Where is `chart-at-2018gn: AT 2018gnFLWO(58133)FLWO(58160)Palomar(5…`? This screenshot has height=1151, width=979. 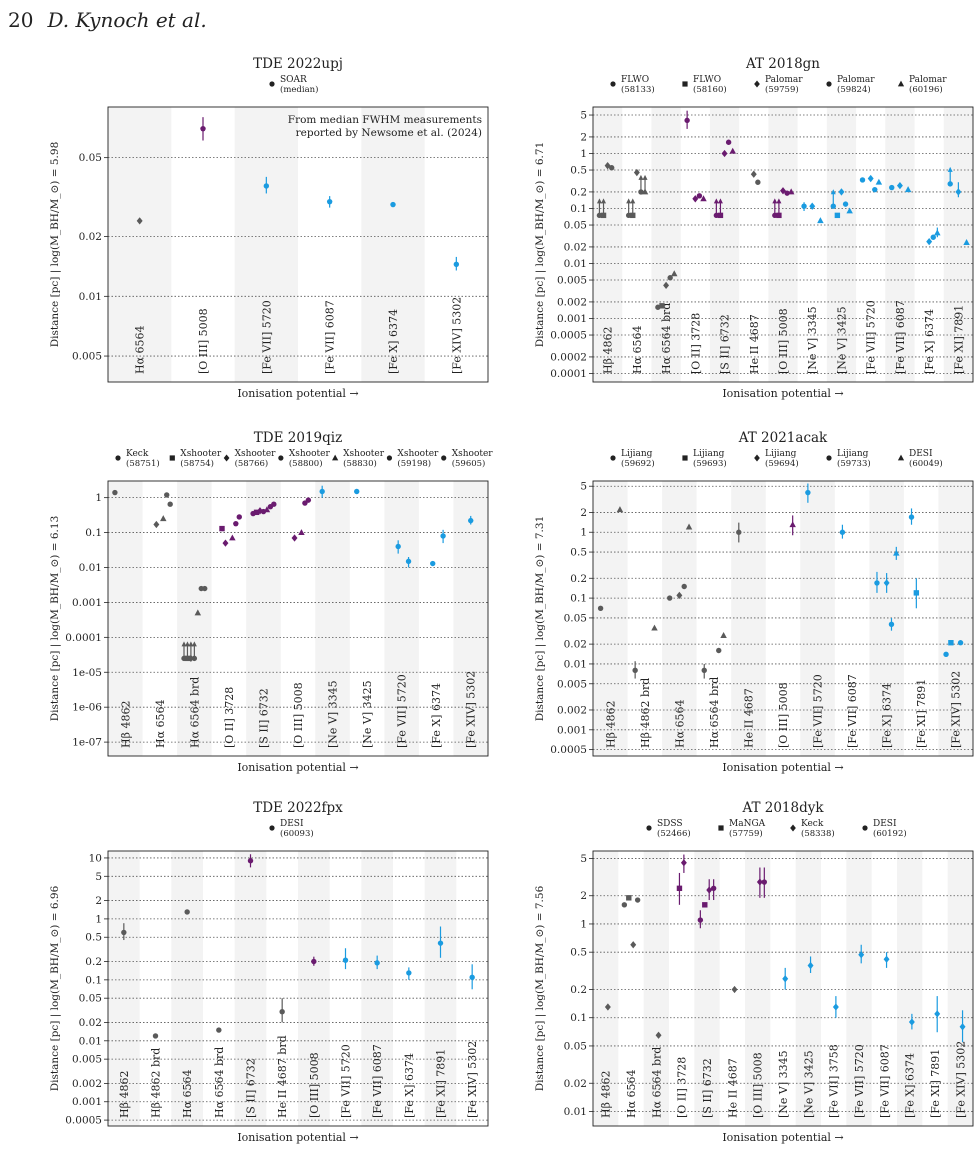
chart-at-2018gn: AT 2018gnFLWO(58133)FLWO(58160)Palomar(5… is located at coordinates (754, 228).